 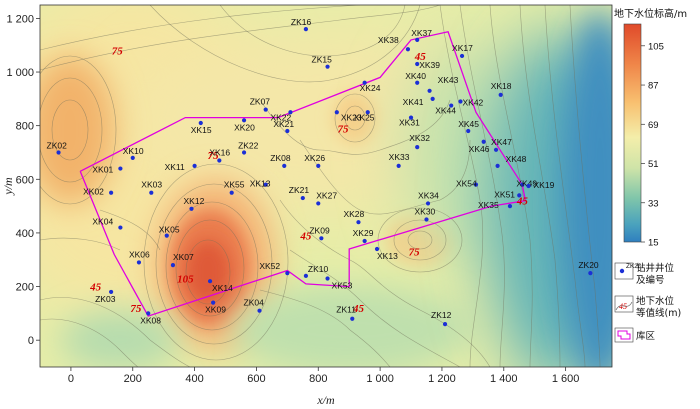 I want to click on well-label: XK32, so click(x=419, y=138).